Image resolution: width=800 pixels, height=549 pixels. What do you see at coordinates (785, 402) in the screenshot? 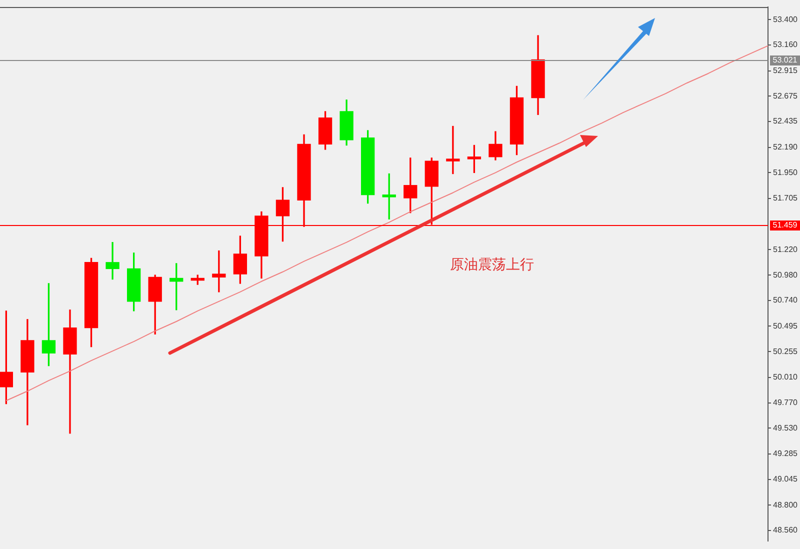
I see `y-tick-label: 49.770` at bounding box center [785, 402].